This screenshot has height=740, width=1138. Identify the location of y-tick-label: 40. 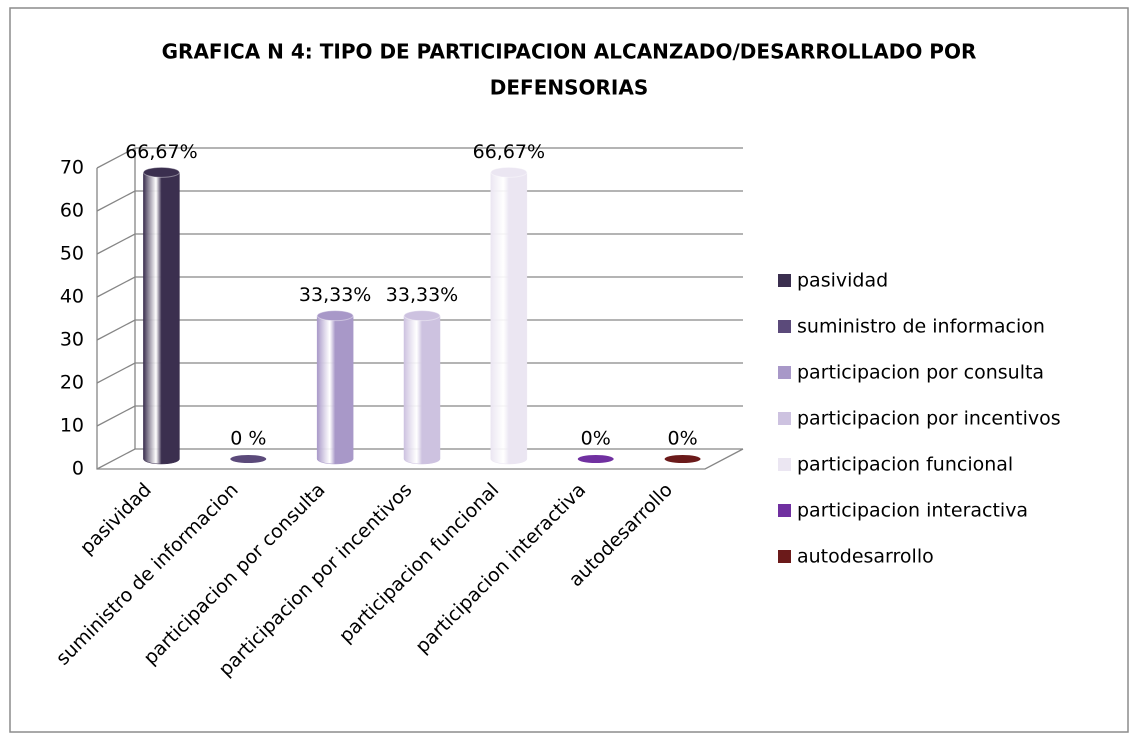
(72, 297).